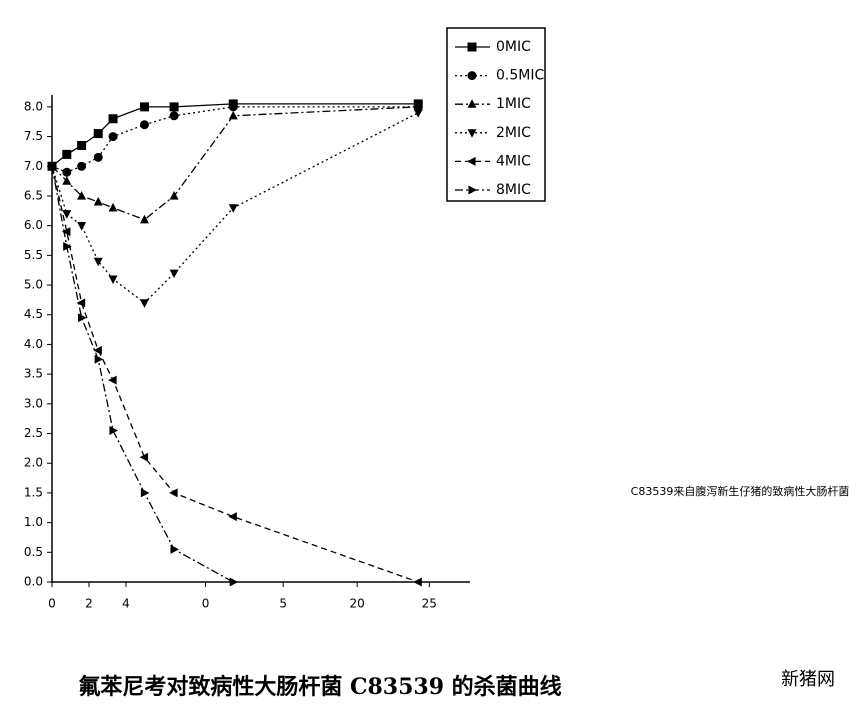  I want to click on y-tick-label: 1.0, so click(33, 522).